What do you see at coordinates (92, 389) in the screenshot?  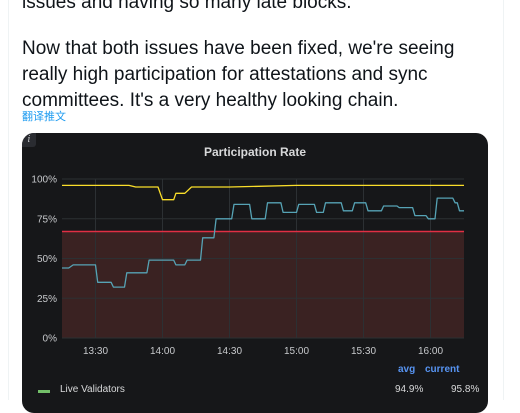 I see `legend-label: Live Validators` at bounding box center [92, 389].